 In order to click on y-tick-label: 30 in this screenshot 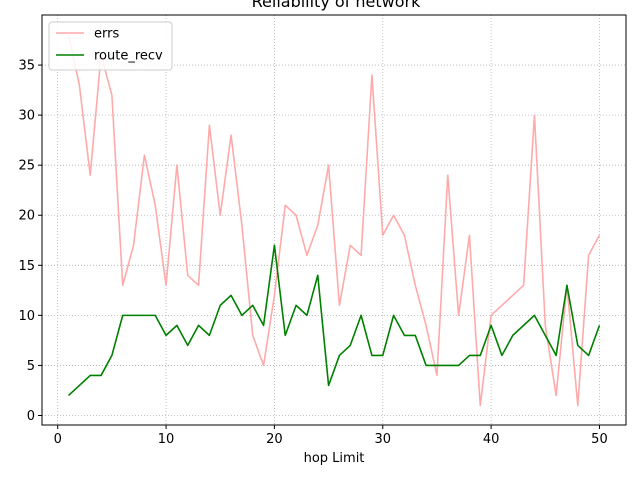, I will do `click(26, 116)`.